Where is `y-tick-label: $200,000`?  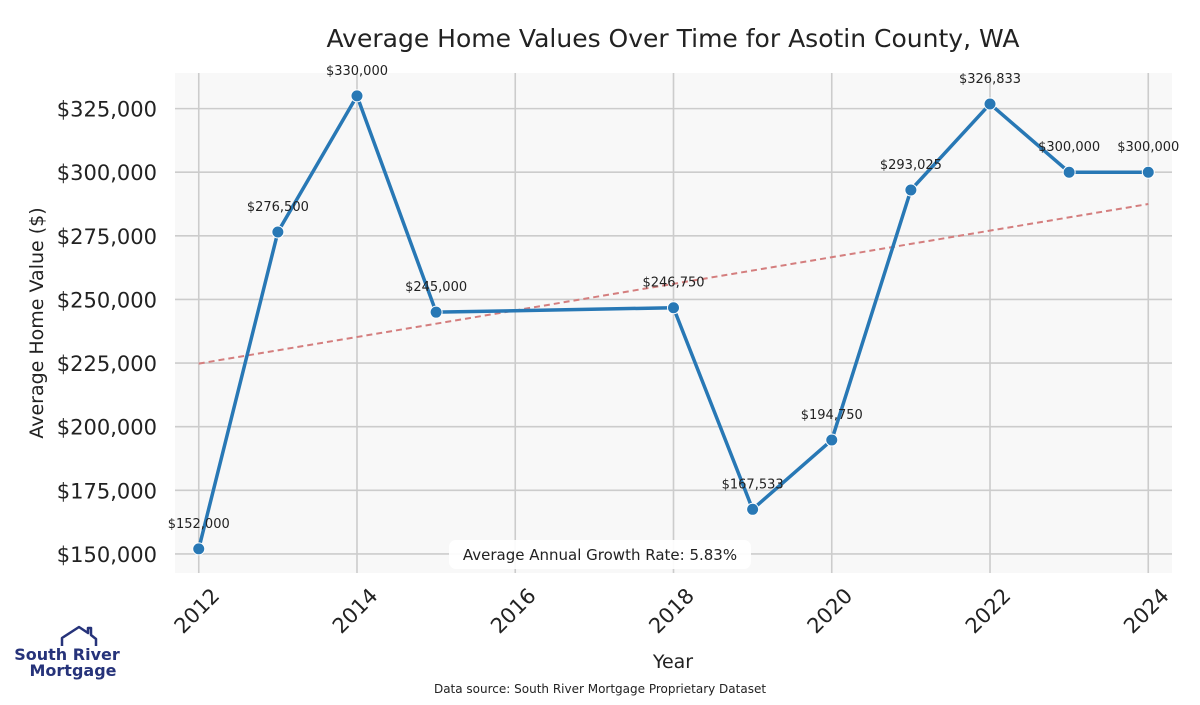 y-tick-label: $200,000 is located at coordinates (107, 428).